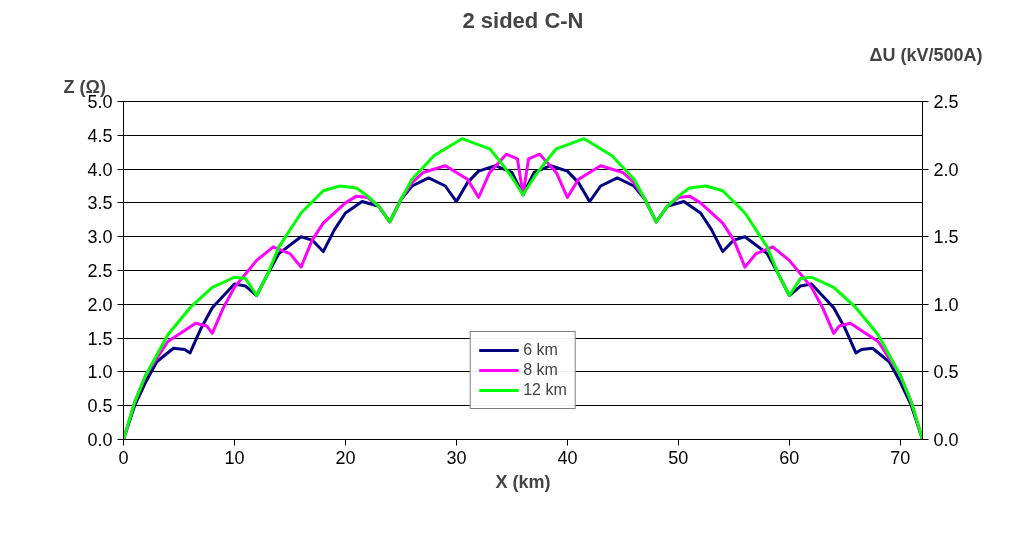 This screenshot has width=1010, height=534. What do you see at coordinates (946, 237) in the screenshot?
I see `y2-tick-label: 1.5` at bounding box center [946, 237].